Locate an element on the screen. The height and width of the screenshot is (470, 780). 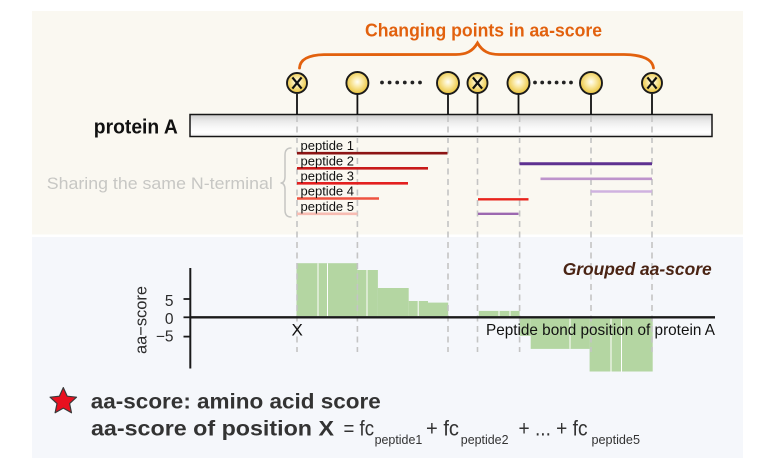
svg-text: aa−score is located at coordinates (141, 320).